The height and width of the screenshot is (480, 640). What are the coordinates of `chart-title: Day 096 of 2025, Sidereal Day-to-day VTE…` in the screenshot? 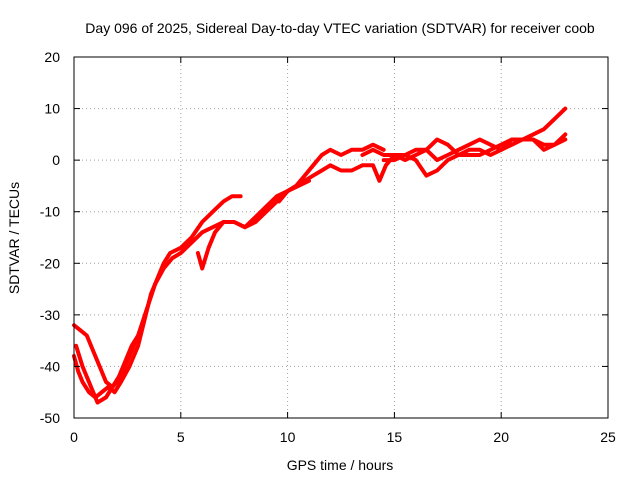 It's located at (340, 28).